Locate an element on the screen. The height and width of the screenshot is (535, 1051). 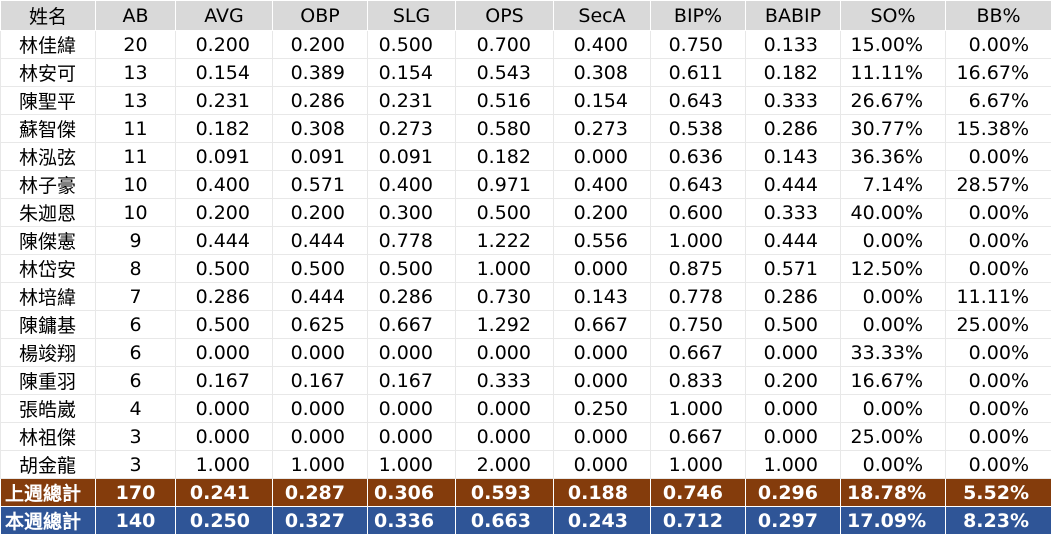
stat-cell: 0.336 is located at coordinates (412, 521).